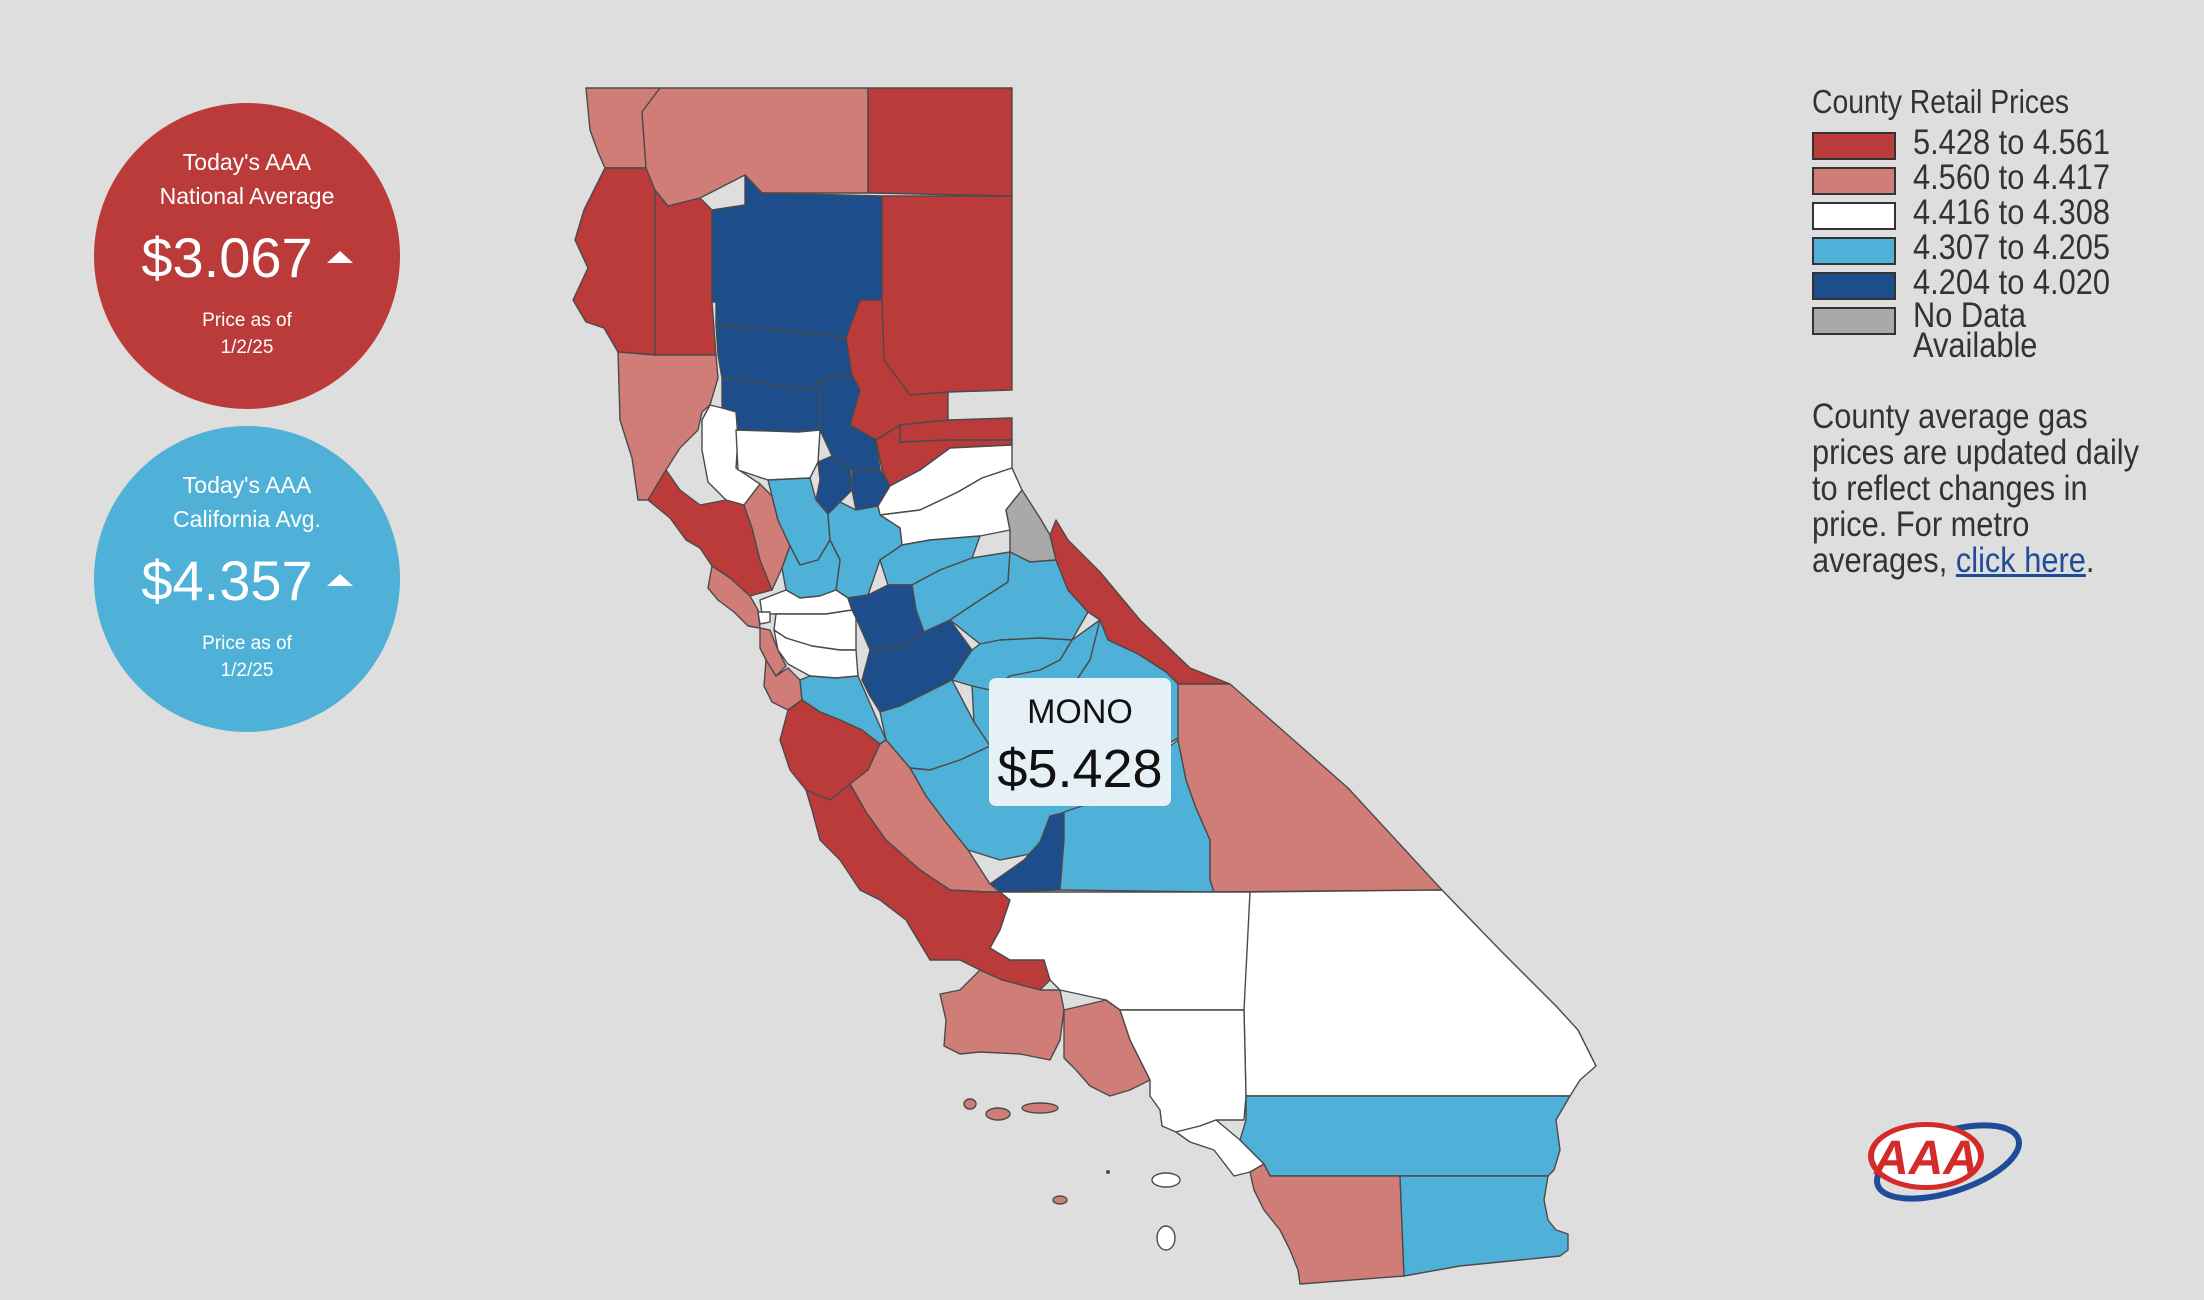  I want to click on county-butte, so click(850, 422).